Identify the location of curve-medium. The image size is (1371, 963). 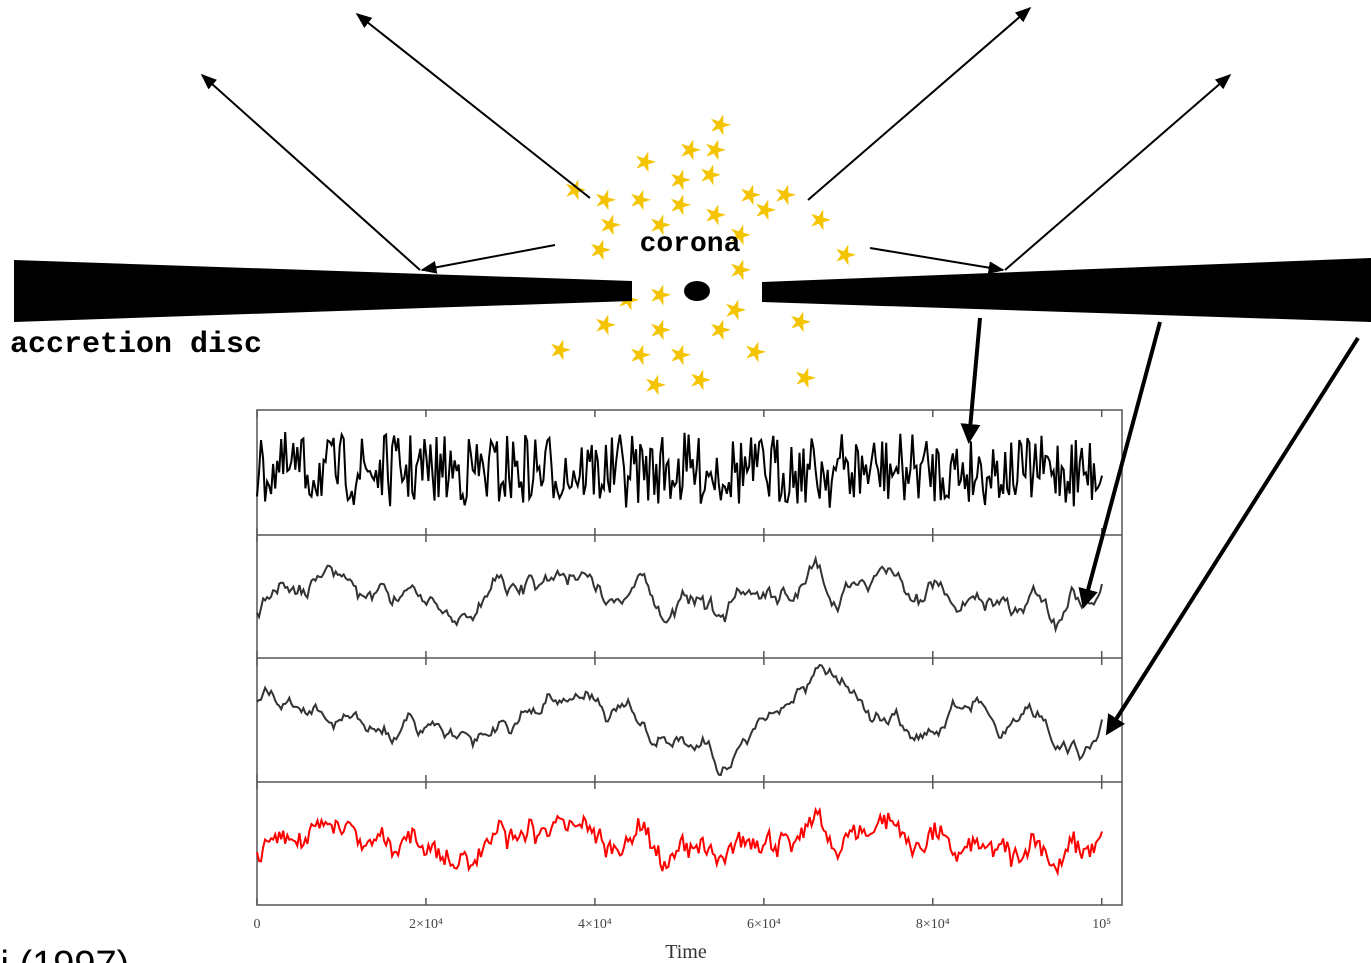
(679, 594).